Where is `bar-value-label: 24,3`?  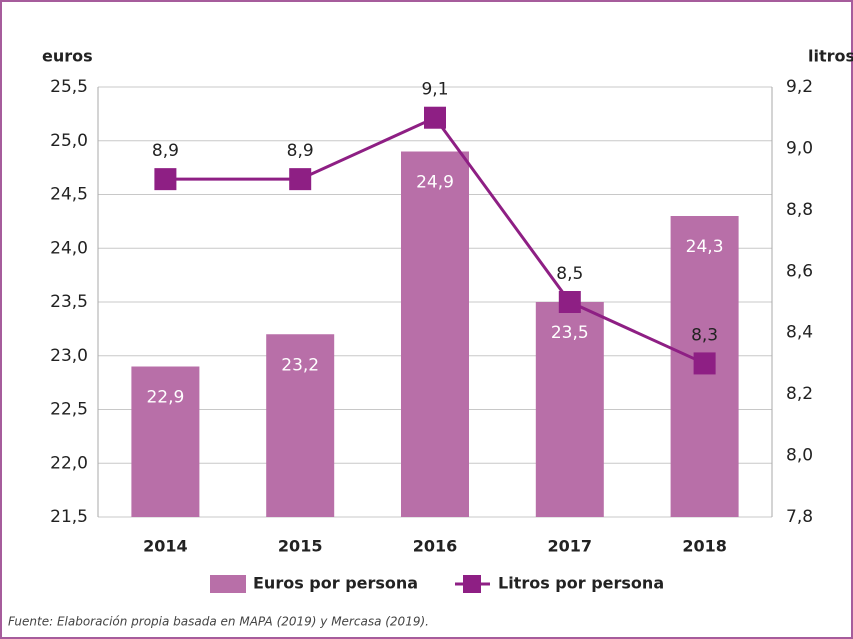
bar-value-label: 24,3 is located at coordinates (705, 247).